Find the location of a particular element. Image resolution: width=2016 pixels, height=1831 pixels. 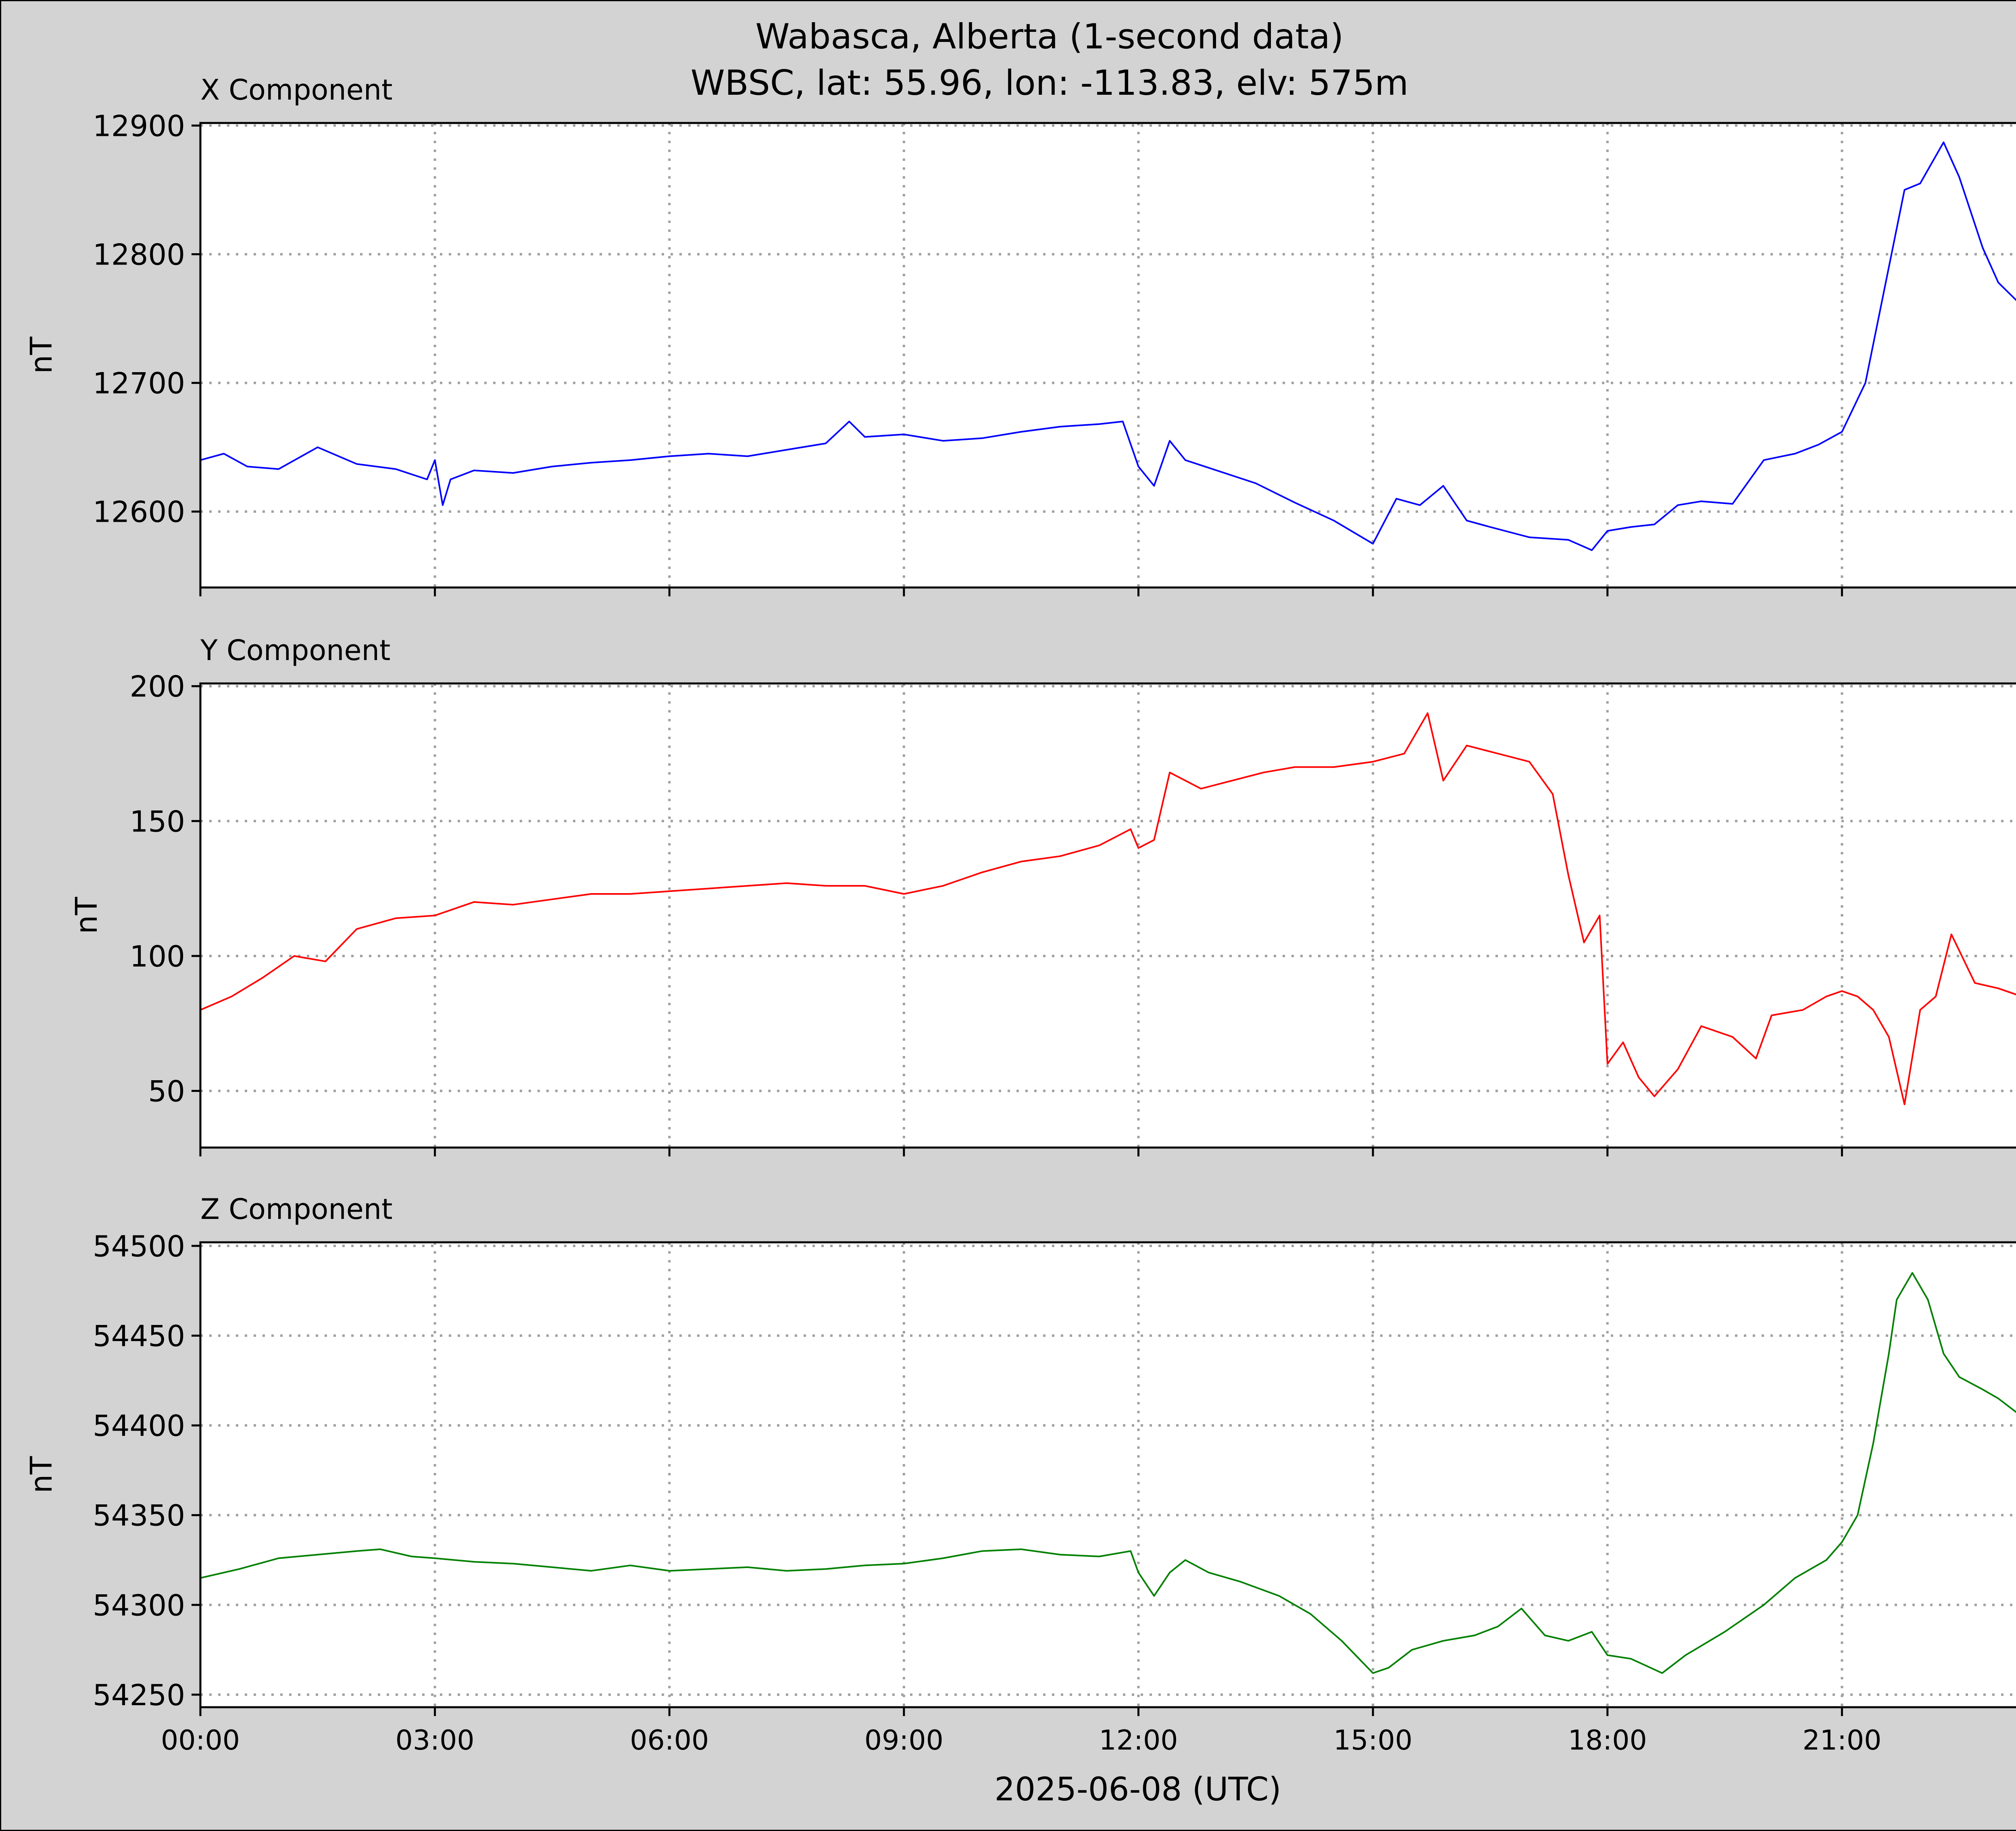

z-y-tick-label: 54250 is located at coordinates (139, 1695).